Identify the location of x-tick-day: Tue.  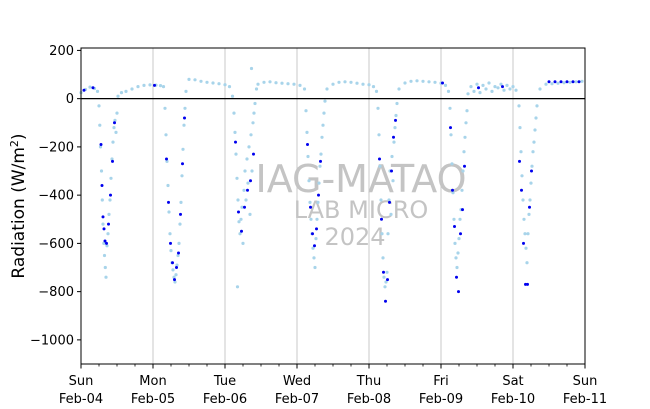
(224, 381).